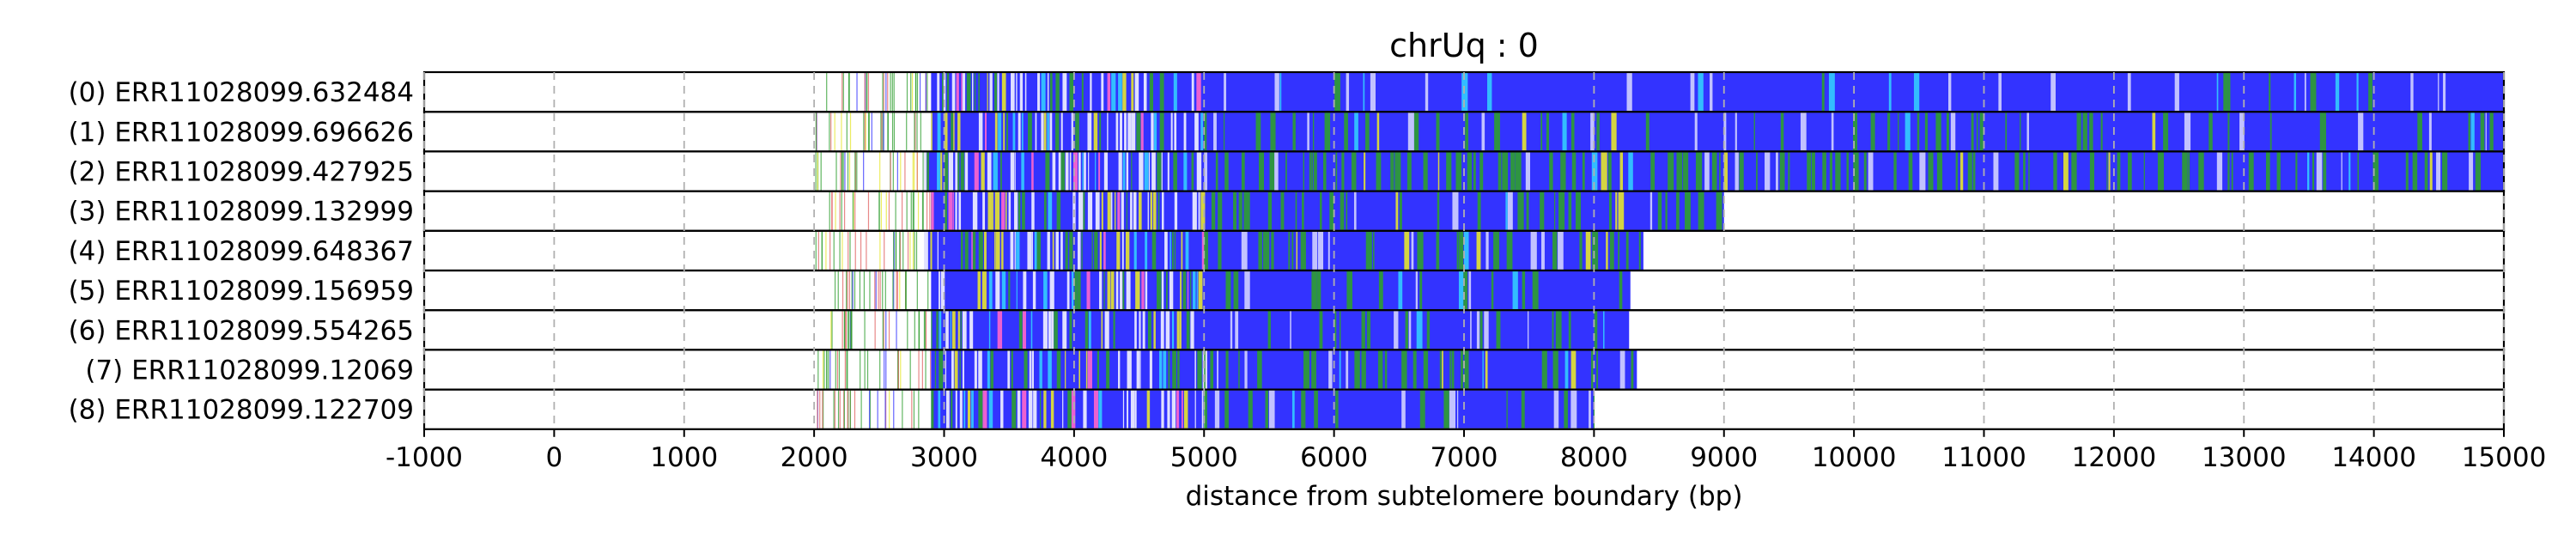 Image resolution: width=2576 pixels, height=541 pixels. I want to click on x-tick-label: -1000, so click(424, 457).